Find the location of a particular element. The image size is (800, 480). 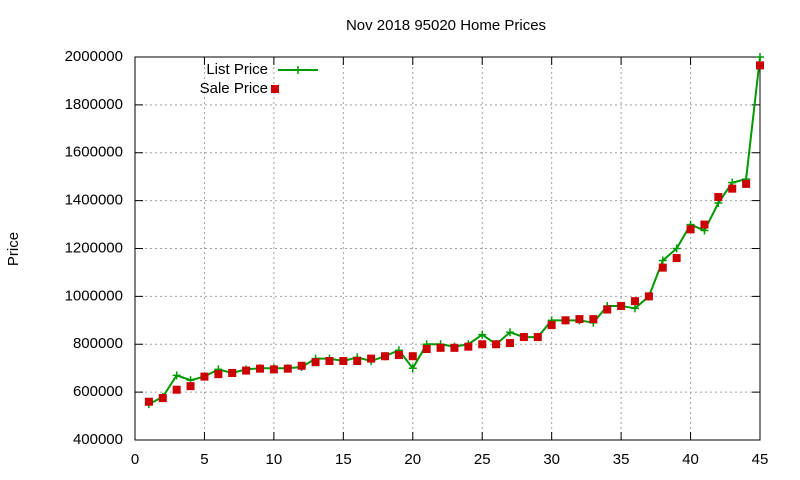

x-tick-label: 45 is located at coordinates (760, 459).